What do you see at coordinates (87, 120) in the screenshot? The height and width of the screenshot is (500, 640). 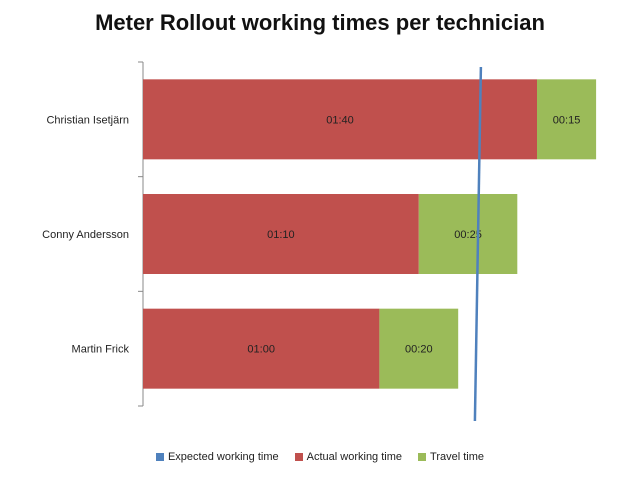 I see `y-tick-label: Christian Isetjärn` at bounding box center [87, 120].